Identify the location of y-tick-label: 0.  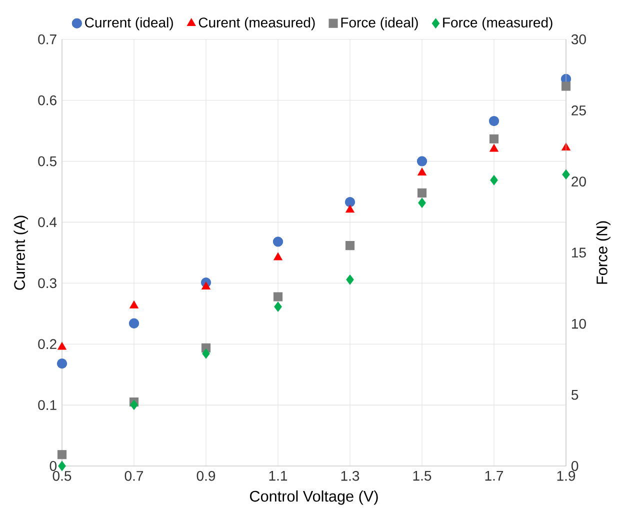
(53, 466).